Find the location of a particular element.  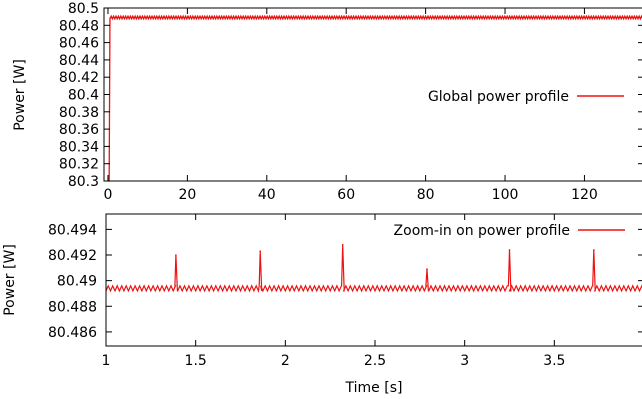

top-y-tick-label: 80.42 is located at coordinates (79, 78).